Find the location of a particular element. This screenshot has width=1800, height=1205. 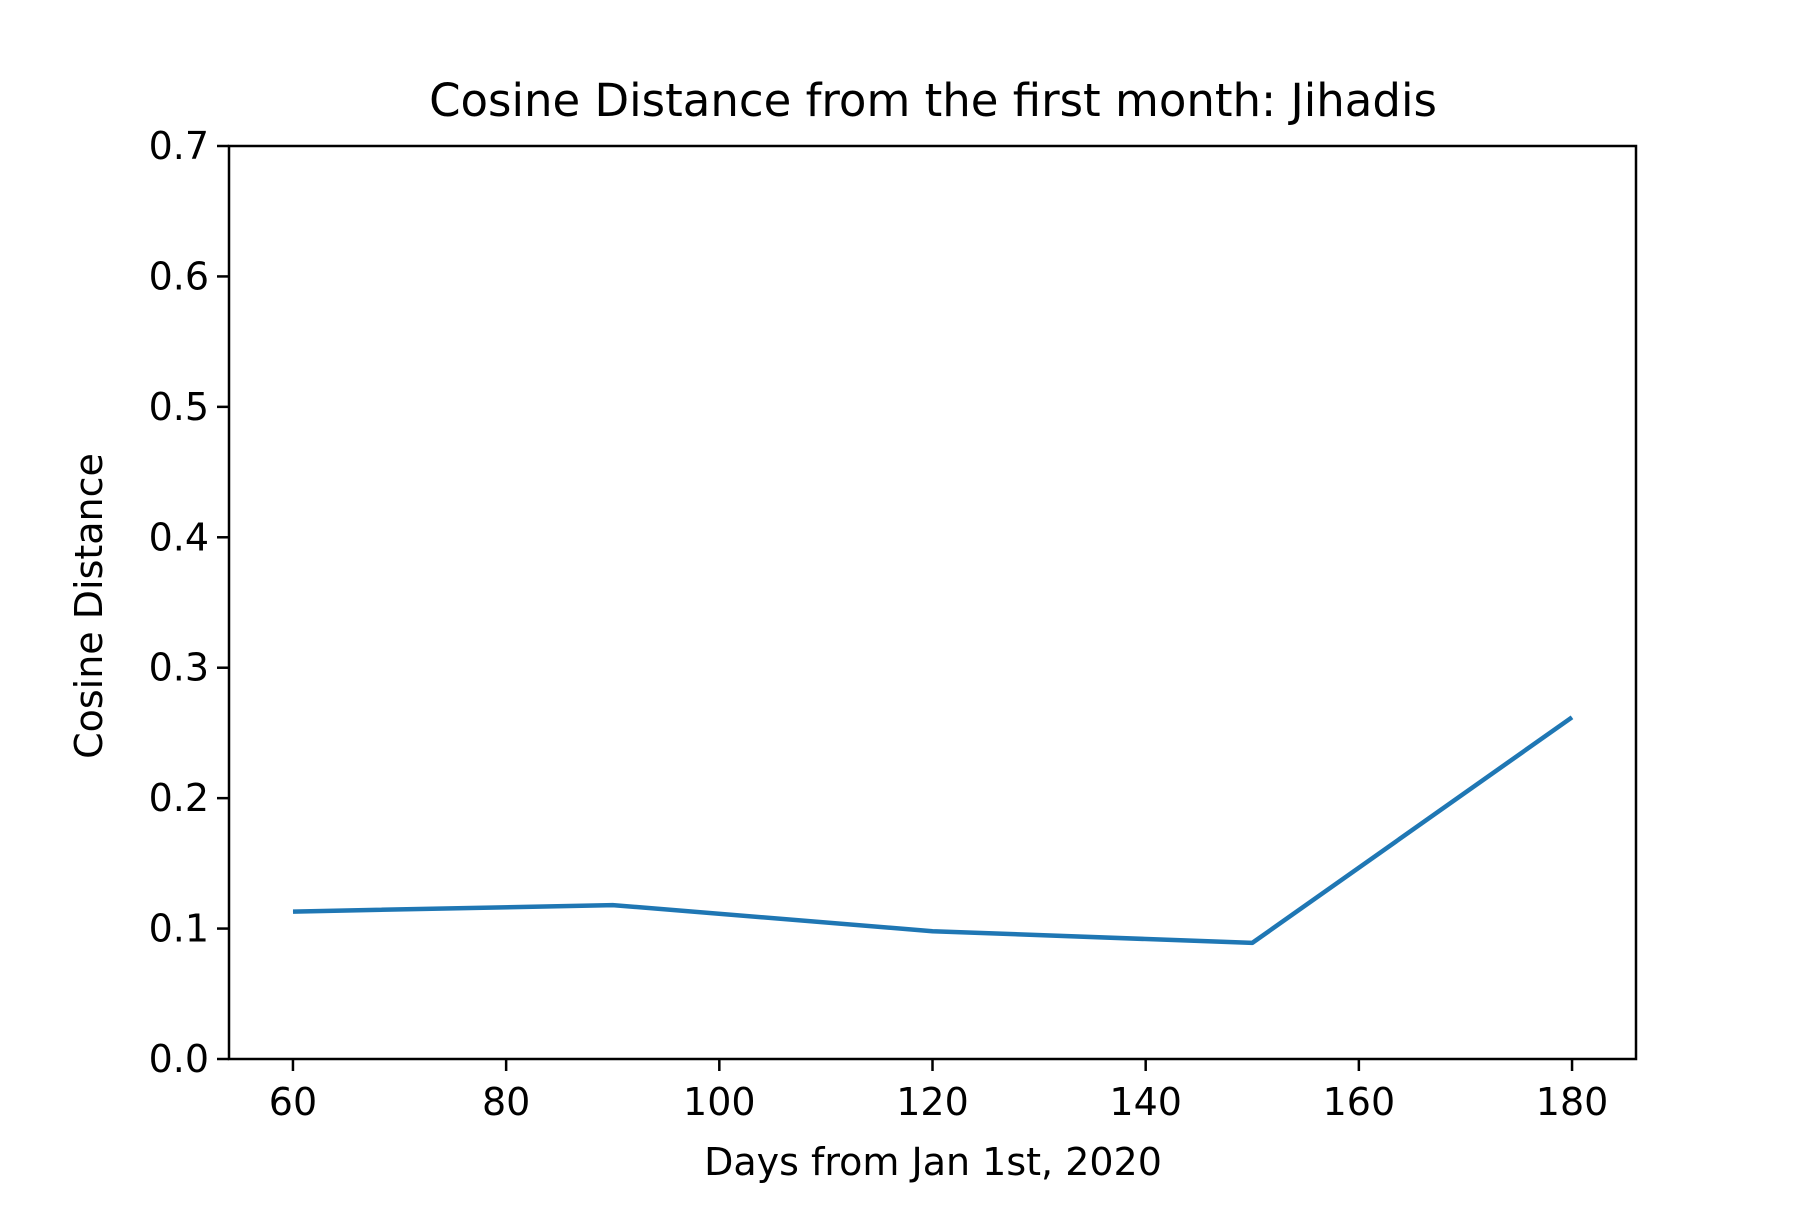

y-tick-label: 0.2 is located at coordinates (179, 798).